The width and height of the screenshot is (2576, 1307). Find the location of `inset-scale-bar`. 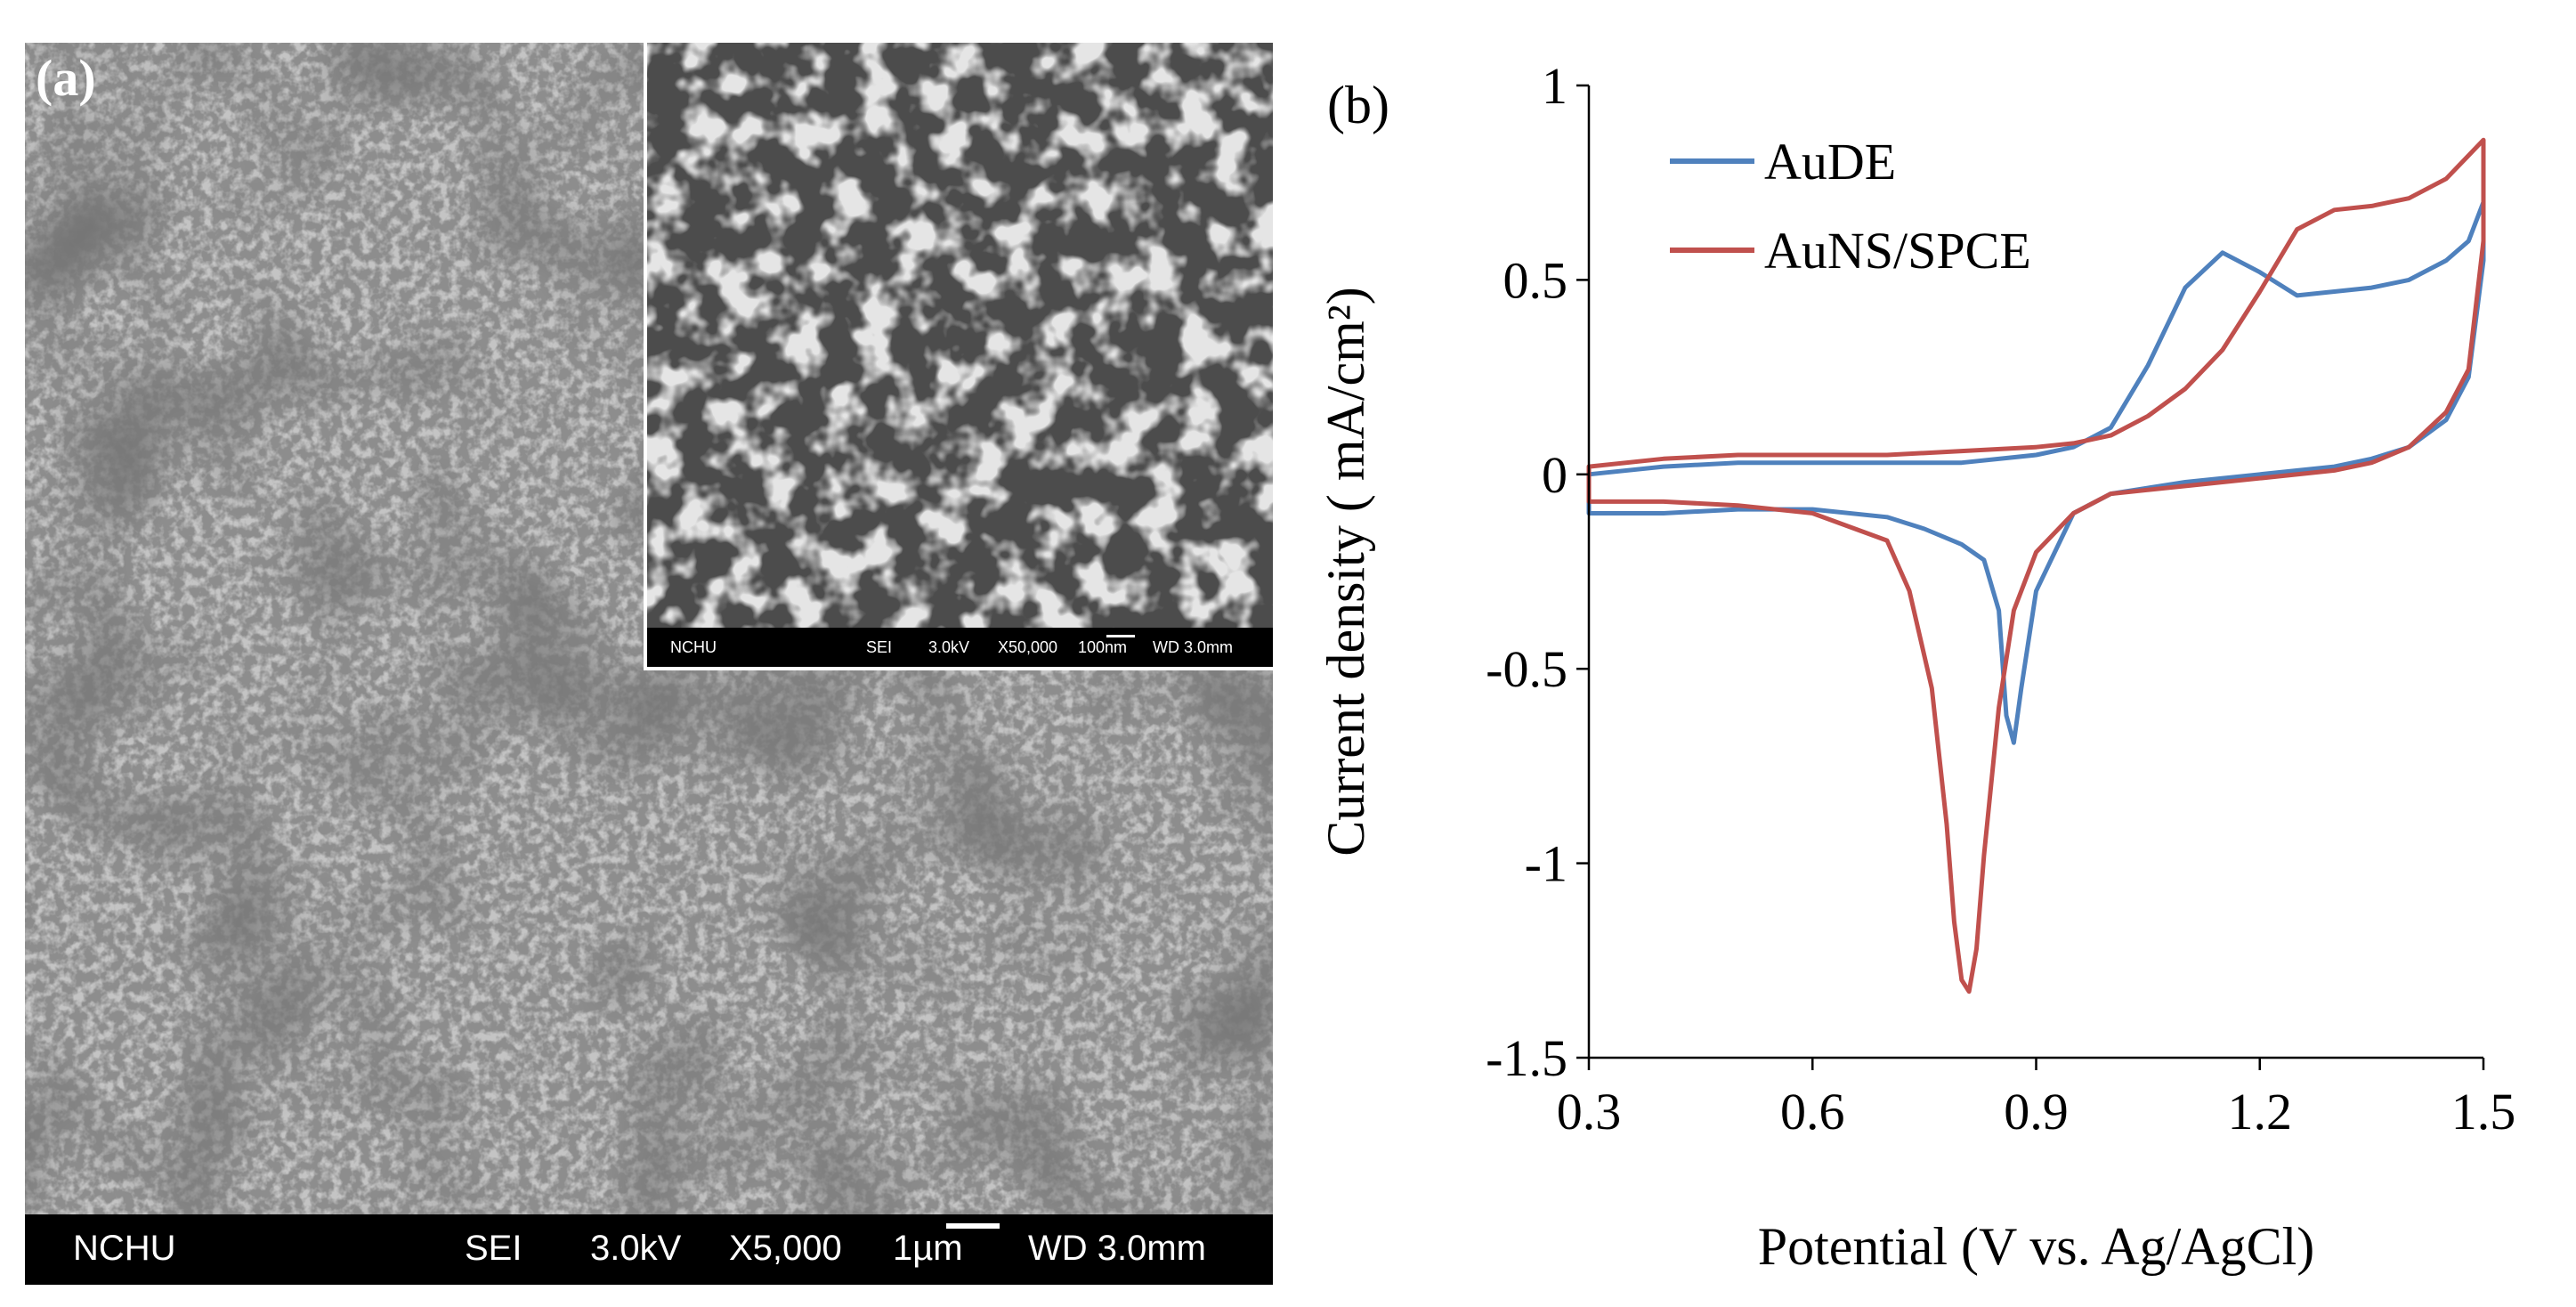

inset-scale-bar is located at coordinates (1120, 636).